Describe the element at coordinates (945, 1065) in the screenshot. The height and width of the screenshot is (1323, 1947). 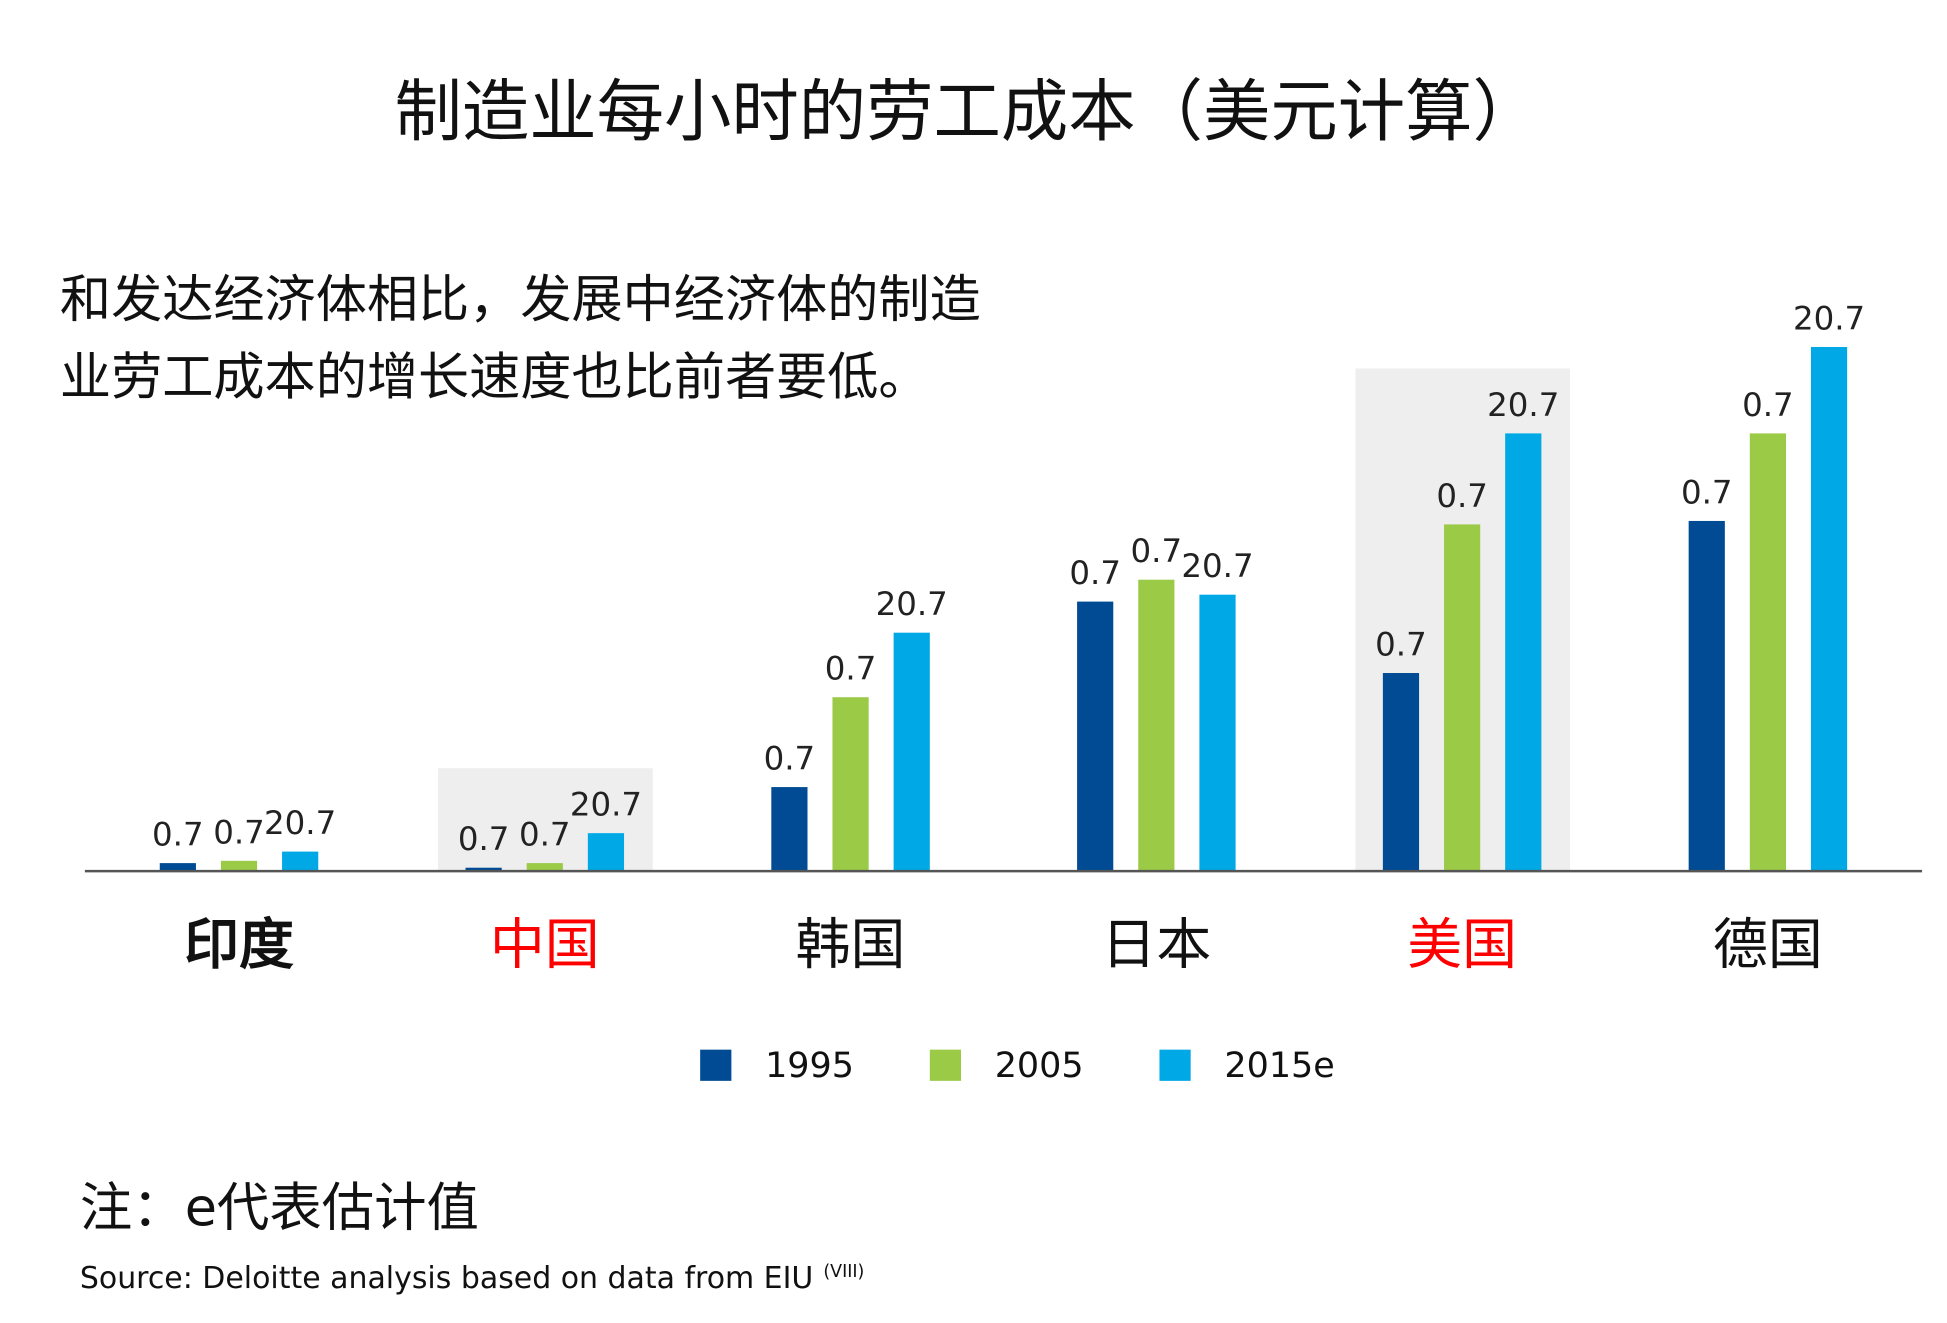
I see `legend-swatch-2005` at that location.